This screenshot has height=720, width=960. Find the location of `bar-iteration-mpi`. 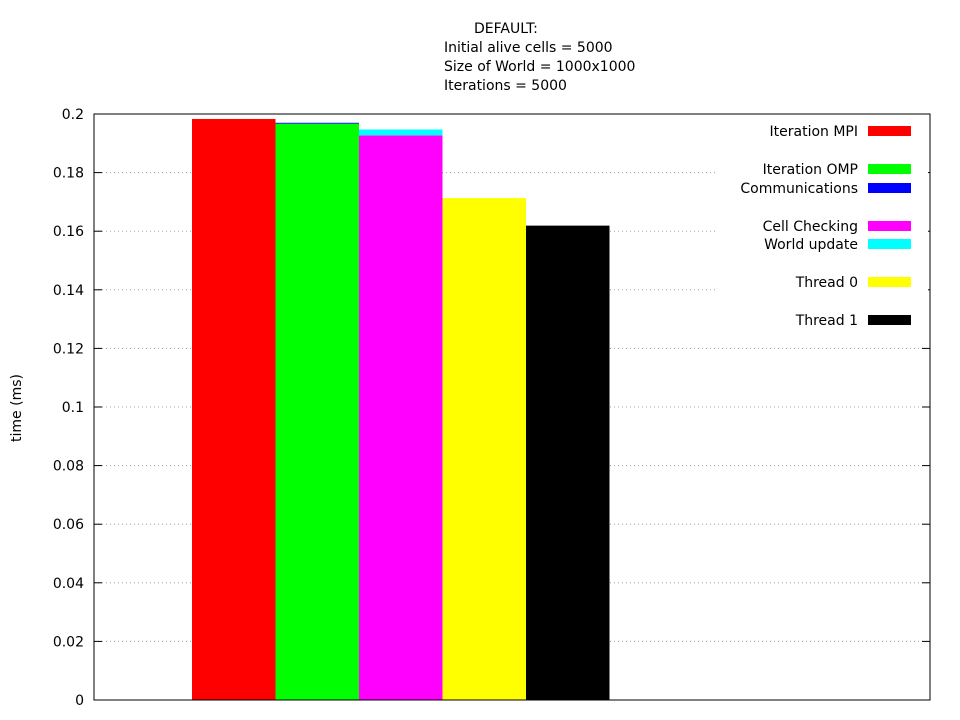

bar-iteration-mpi is located at coordinates (234, 409).